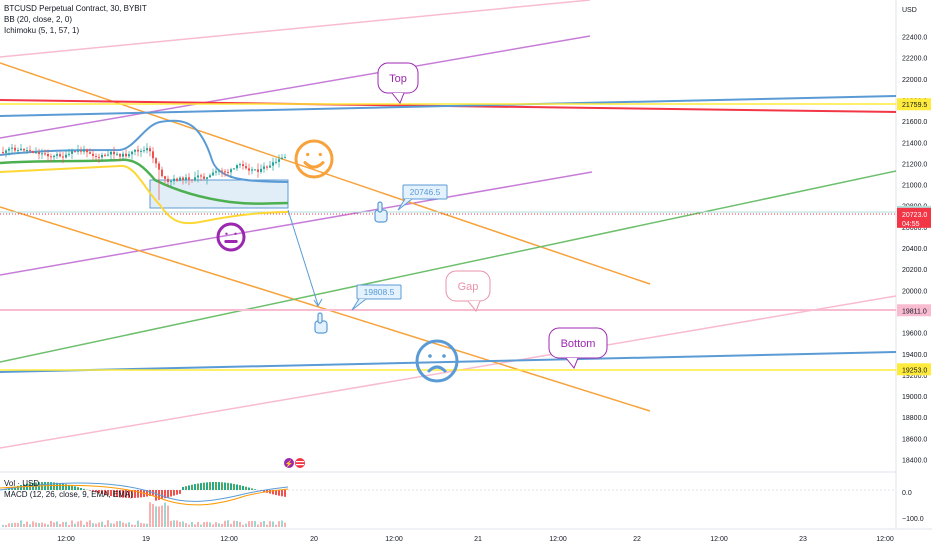 The height and width of the screenshot is (550, 932). Describe the element at coordinates (308, 154) in the screenshot. I see `smiley-face-icon-eye` at that location.